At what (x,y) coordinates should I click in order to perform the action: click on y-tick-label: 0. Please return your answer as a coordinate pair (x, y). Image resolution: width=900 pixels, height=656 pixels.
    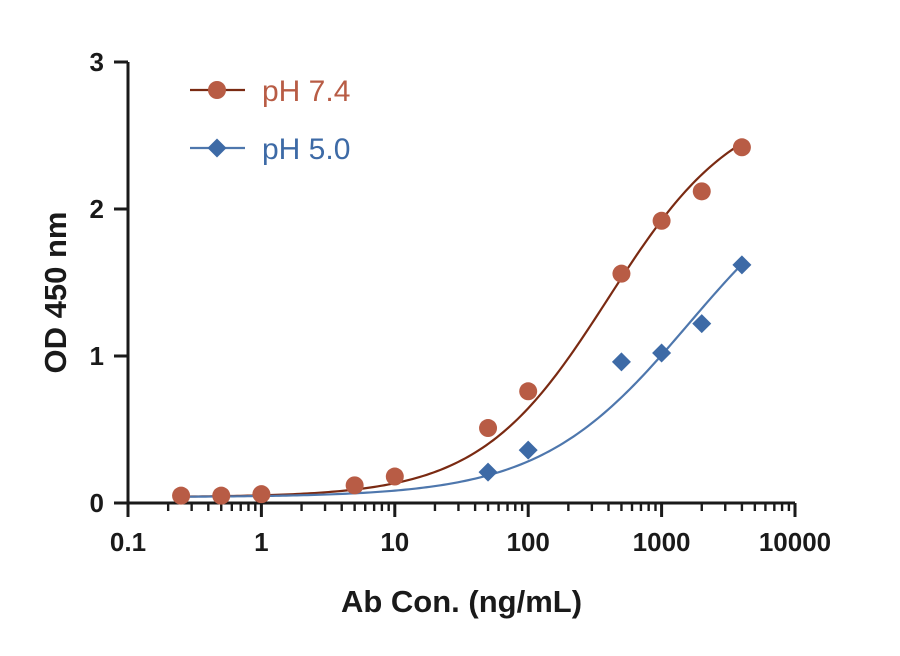
    Looking at the image, I should click on (97, 503).